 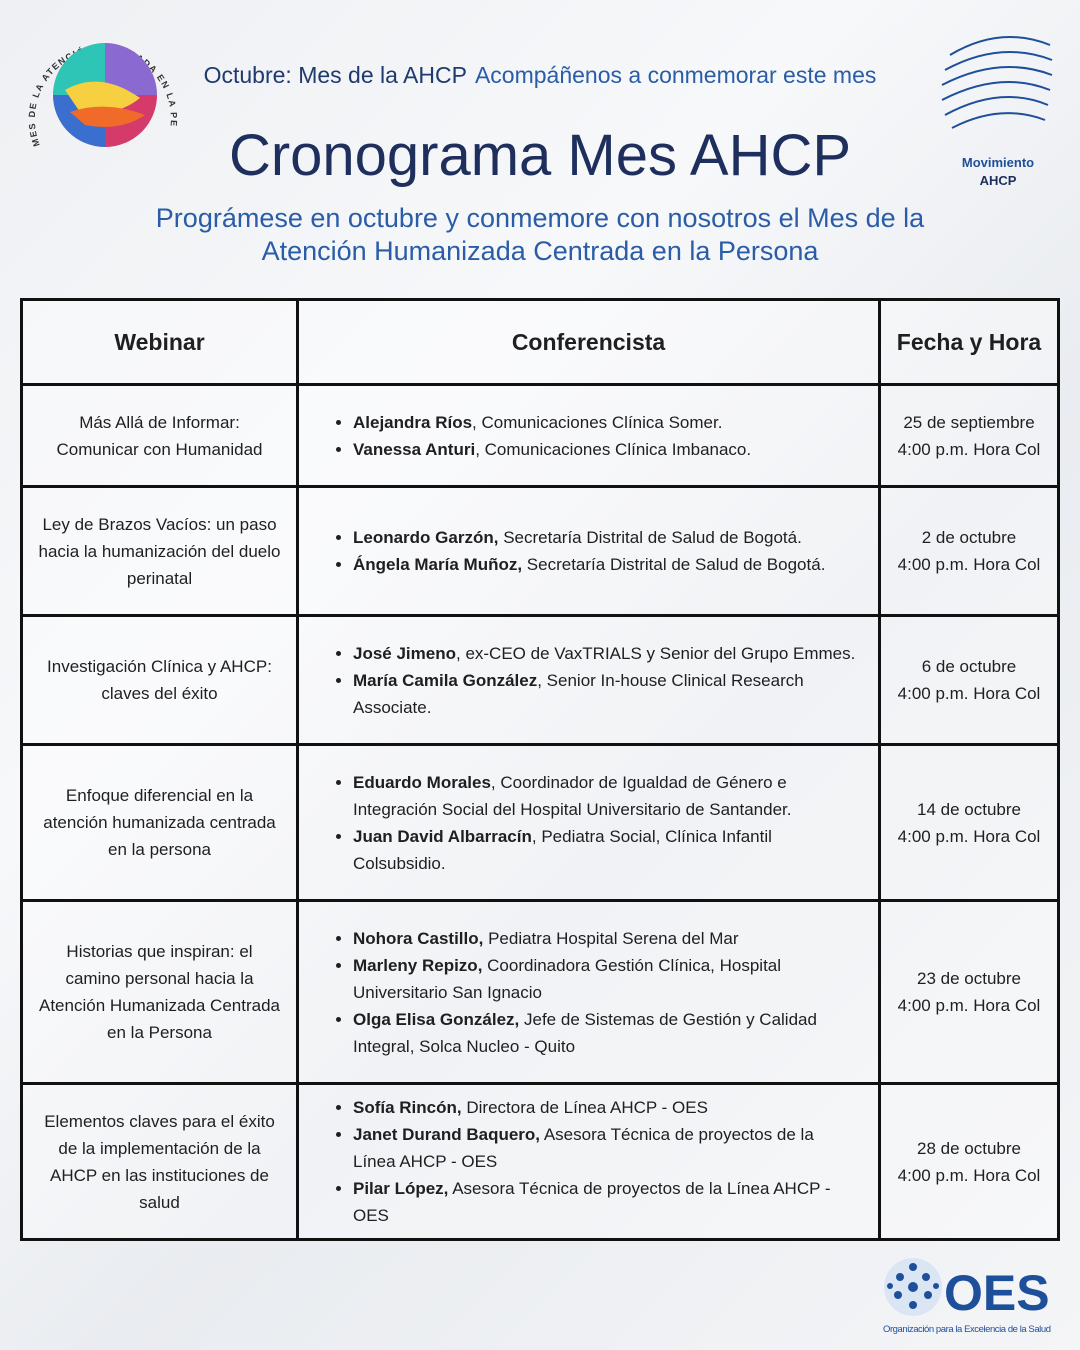 What do you see at coordinates (418, 965) in the screenshot?
I see `speaker-name: Marleny Repizo,` at bounding box center [418, 965].